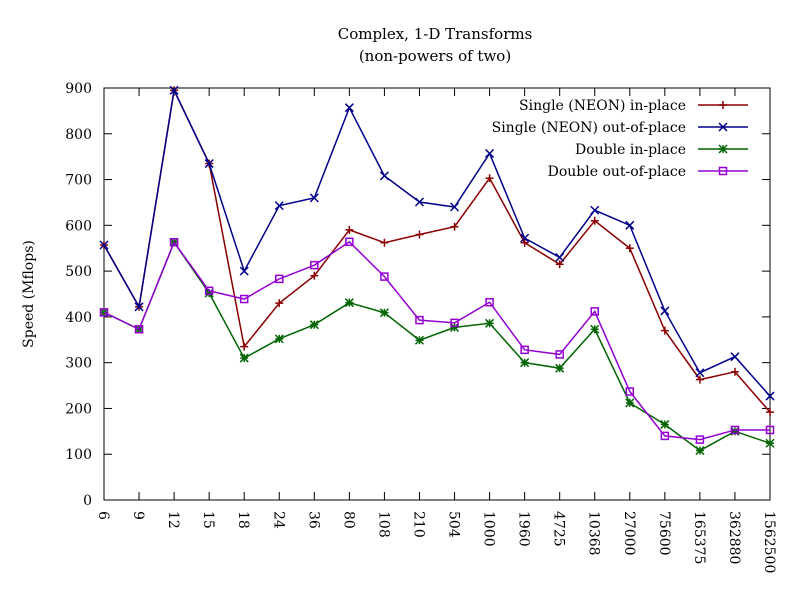  I want to click on legend-label-1: Single (NEON) out-of-place, so click(589, 128).